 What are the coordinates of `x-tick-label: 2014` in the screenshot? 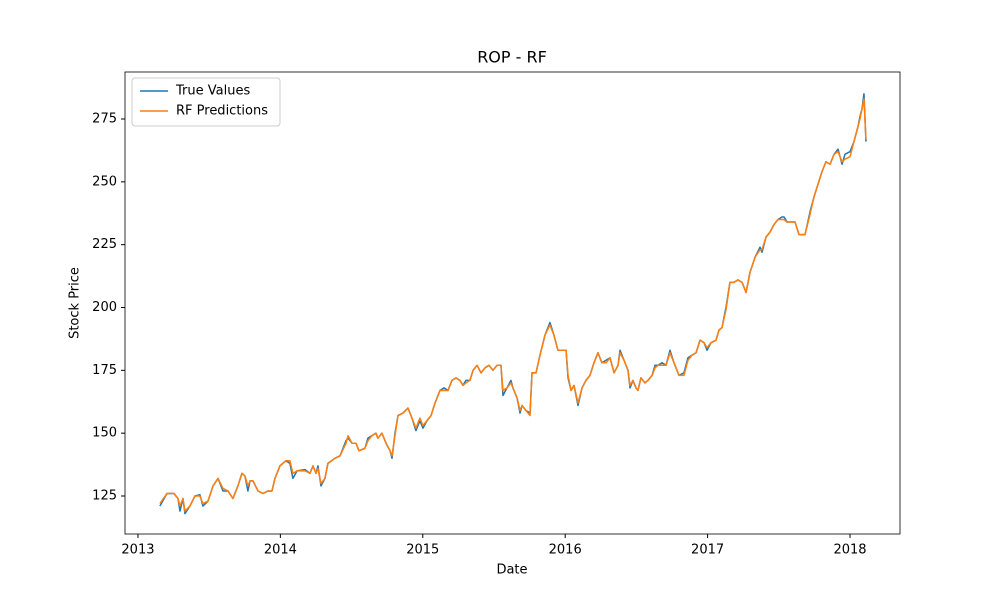 It's located at (280, 550).